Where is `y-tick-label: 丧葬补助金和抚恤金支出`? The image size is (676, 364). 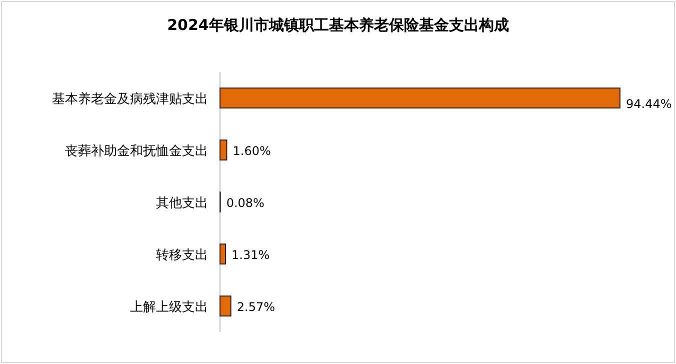
y-tick-label: 丧葬补助金和抚恤金支出 is located at coordinates (136, 151).